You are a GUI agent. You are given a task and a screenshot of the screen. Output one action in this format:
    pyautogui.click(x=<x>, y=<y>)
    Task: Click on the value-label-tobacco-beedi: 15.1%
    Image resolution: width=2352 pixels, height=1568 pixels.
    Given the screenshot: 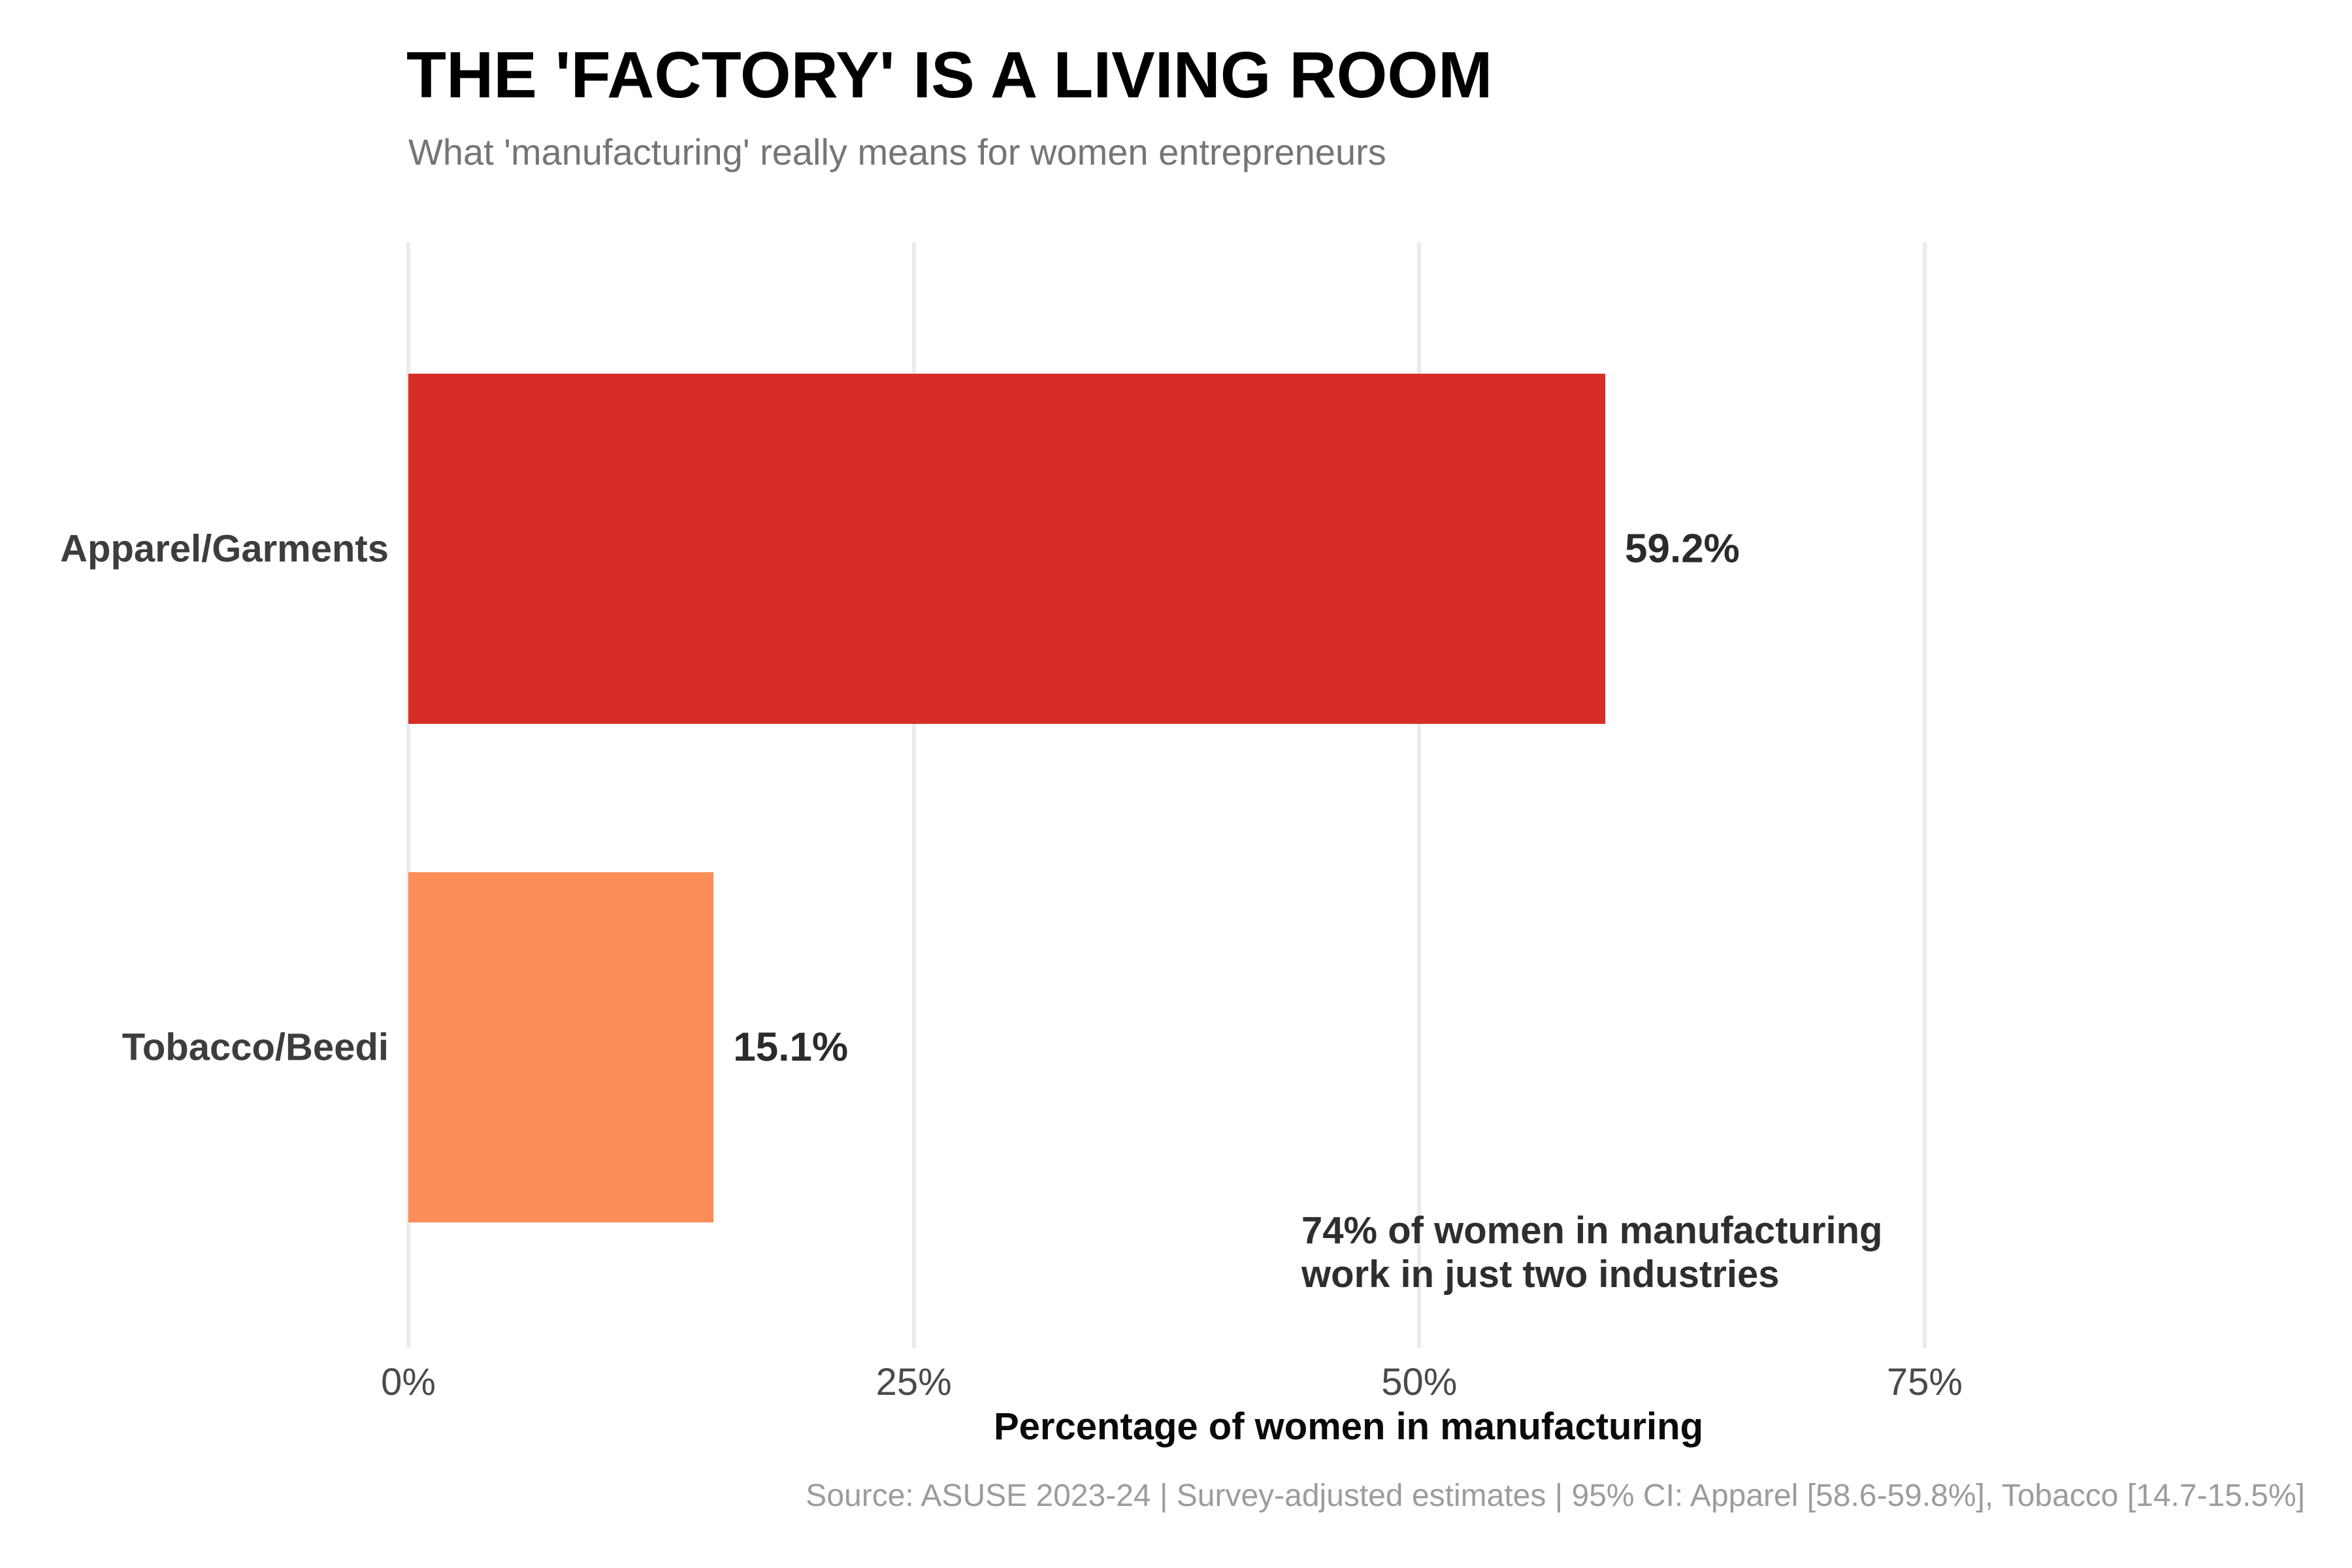 What is the action you would take?
    pyautogui.click(x=791, y=1047)
    